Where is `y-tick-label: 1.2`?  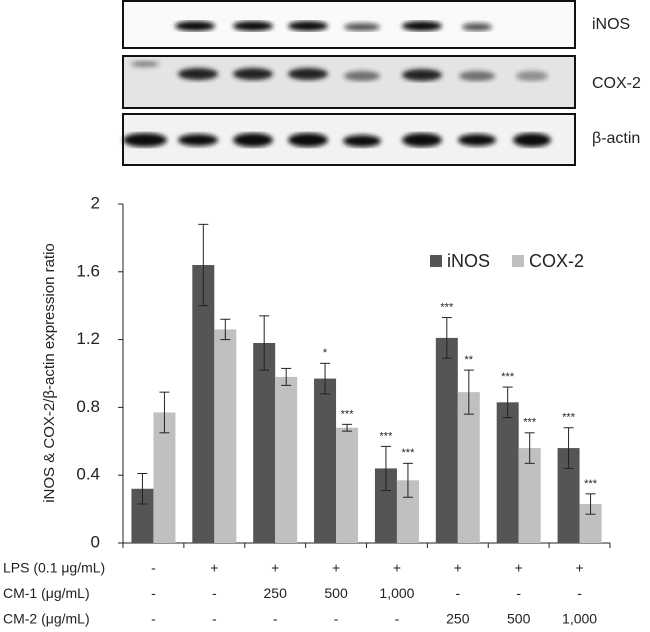
y-tick-label: 1.2 is located at coordinates (88, 338).